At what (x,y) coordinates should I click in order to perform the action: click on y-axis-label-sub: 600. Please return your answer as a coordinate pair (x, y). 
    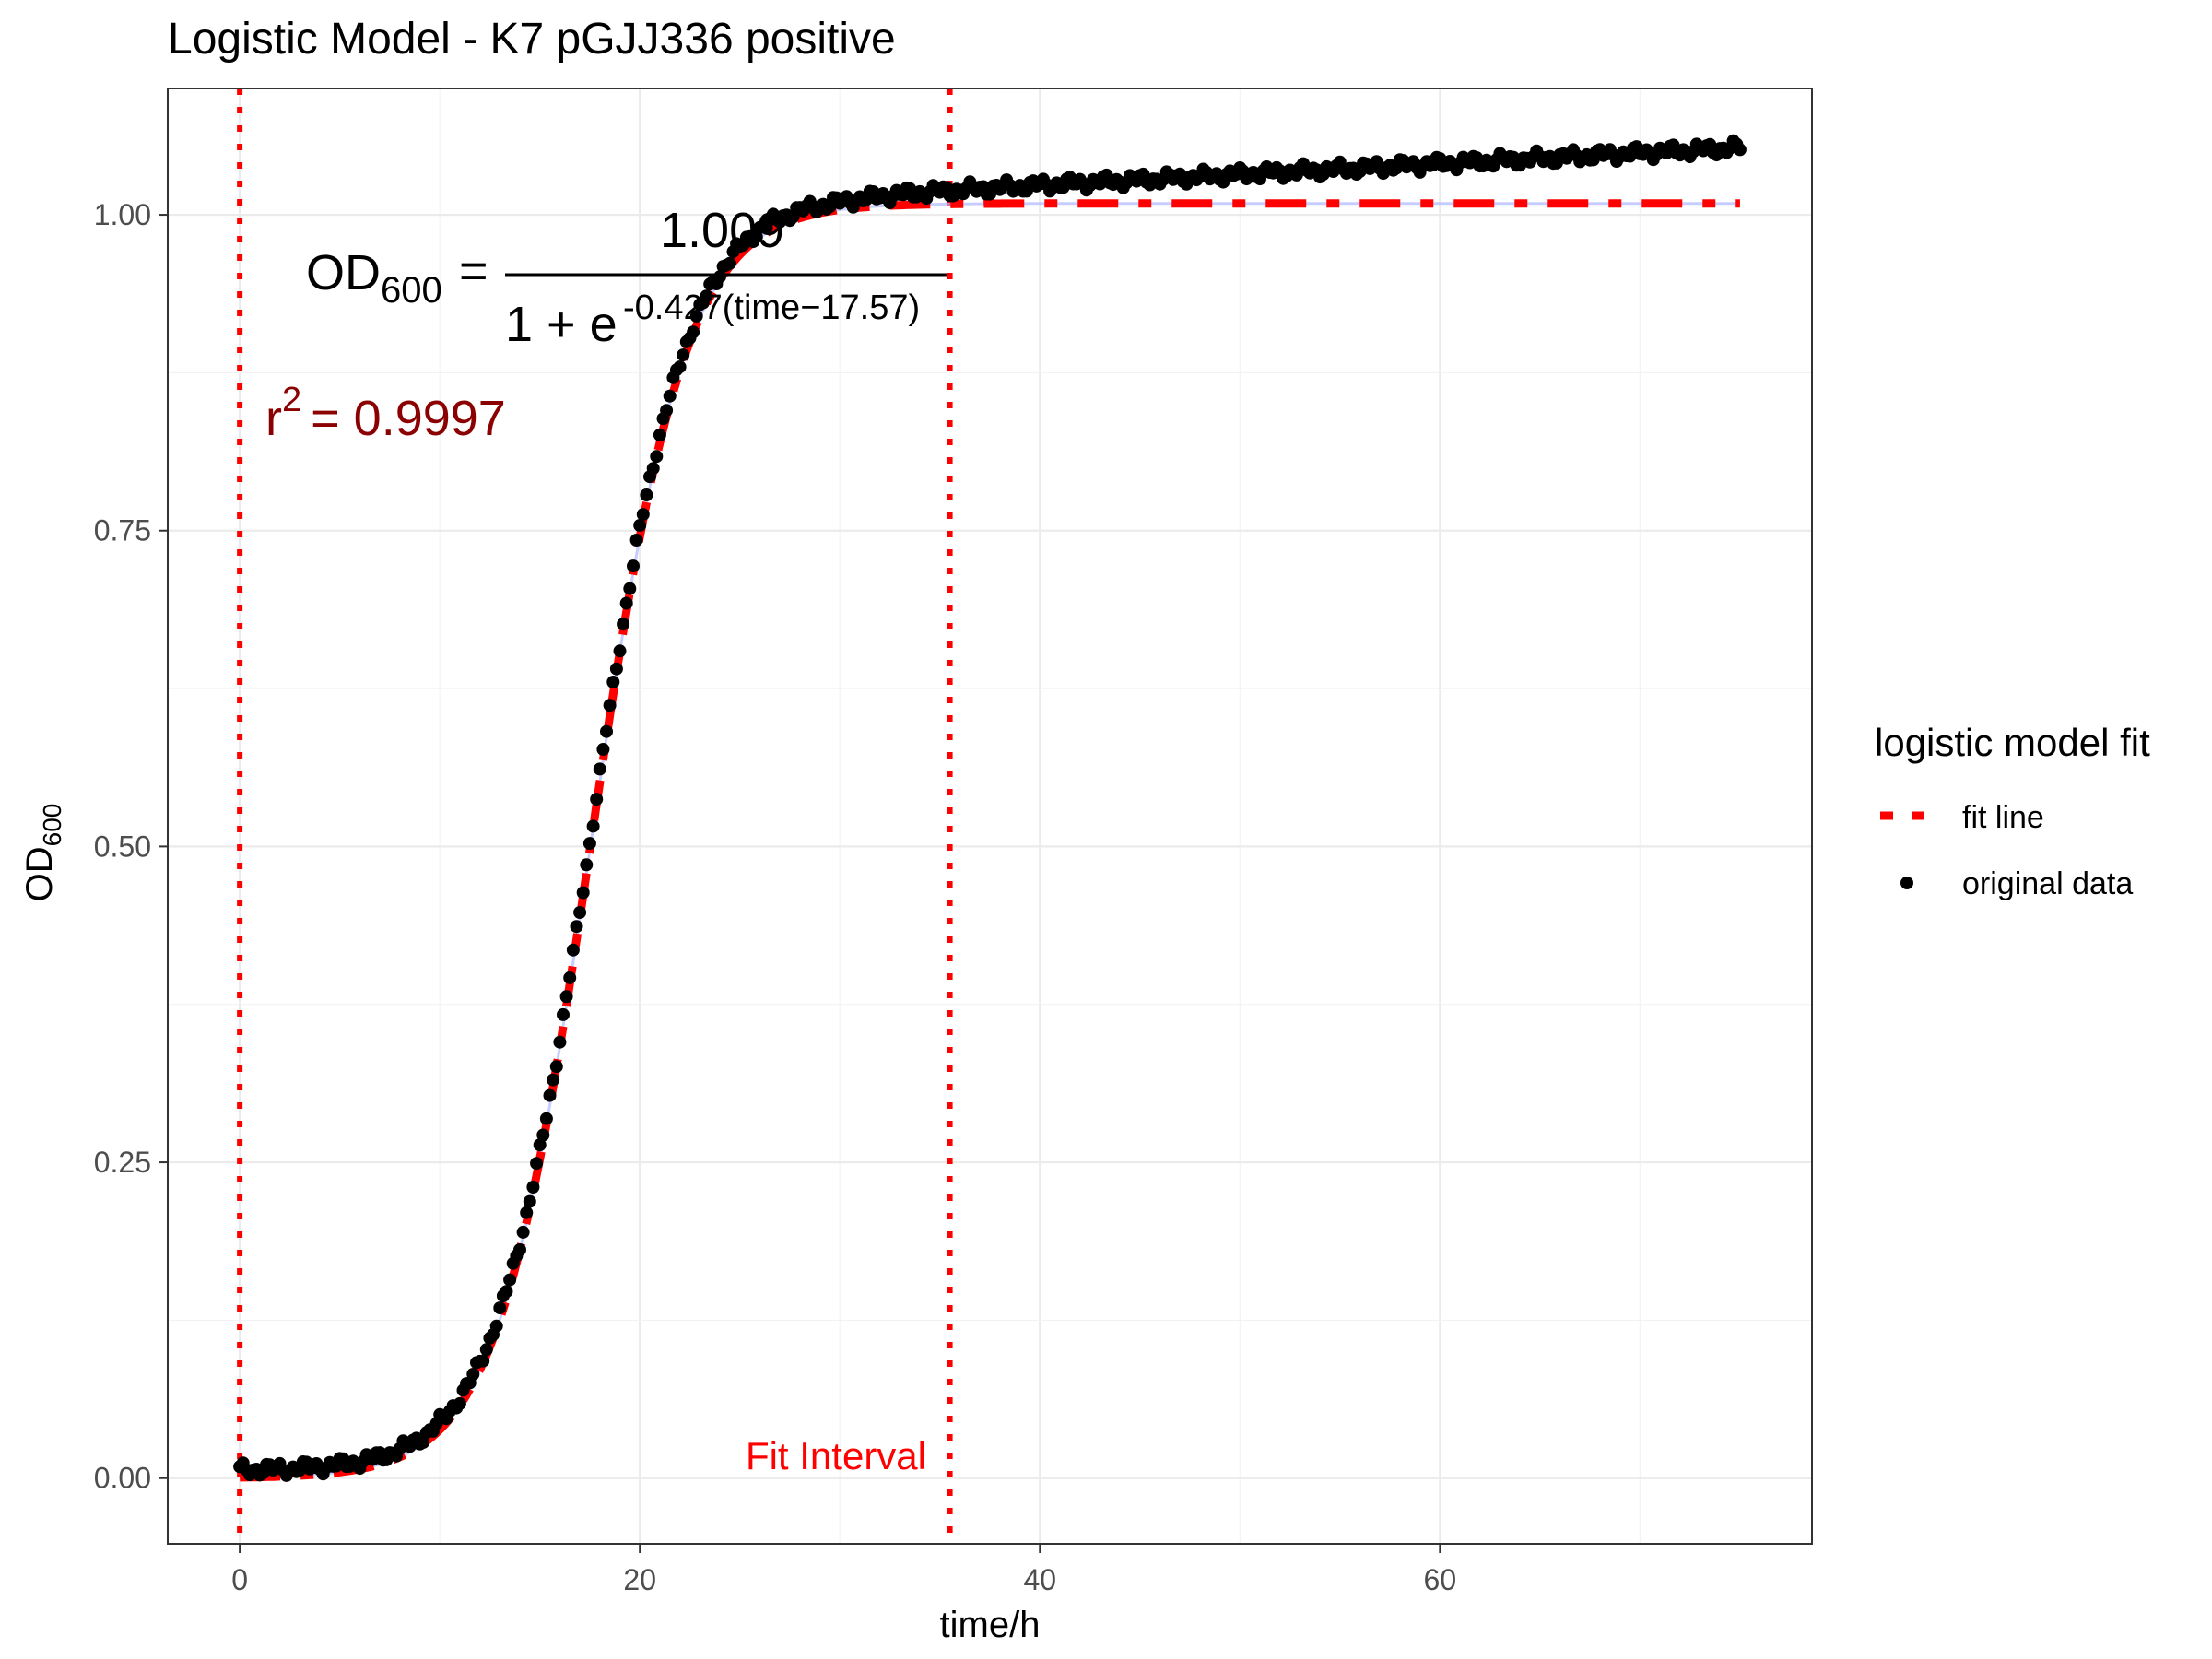
    Looking at the image, I should click on (52, 825).